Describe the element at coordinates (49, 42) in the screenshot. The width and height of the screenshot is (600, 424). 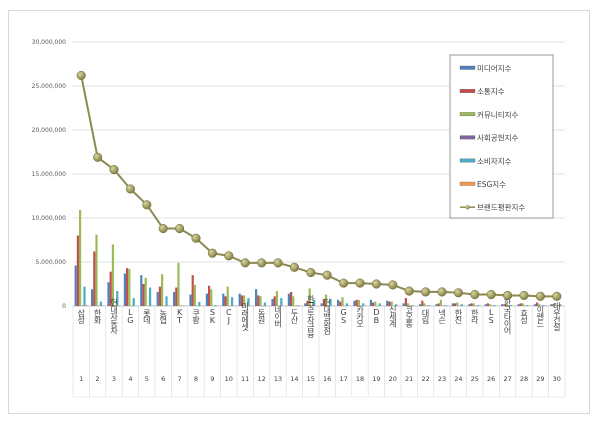
I see `y-tick-label: 30,000,000` at that location.